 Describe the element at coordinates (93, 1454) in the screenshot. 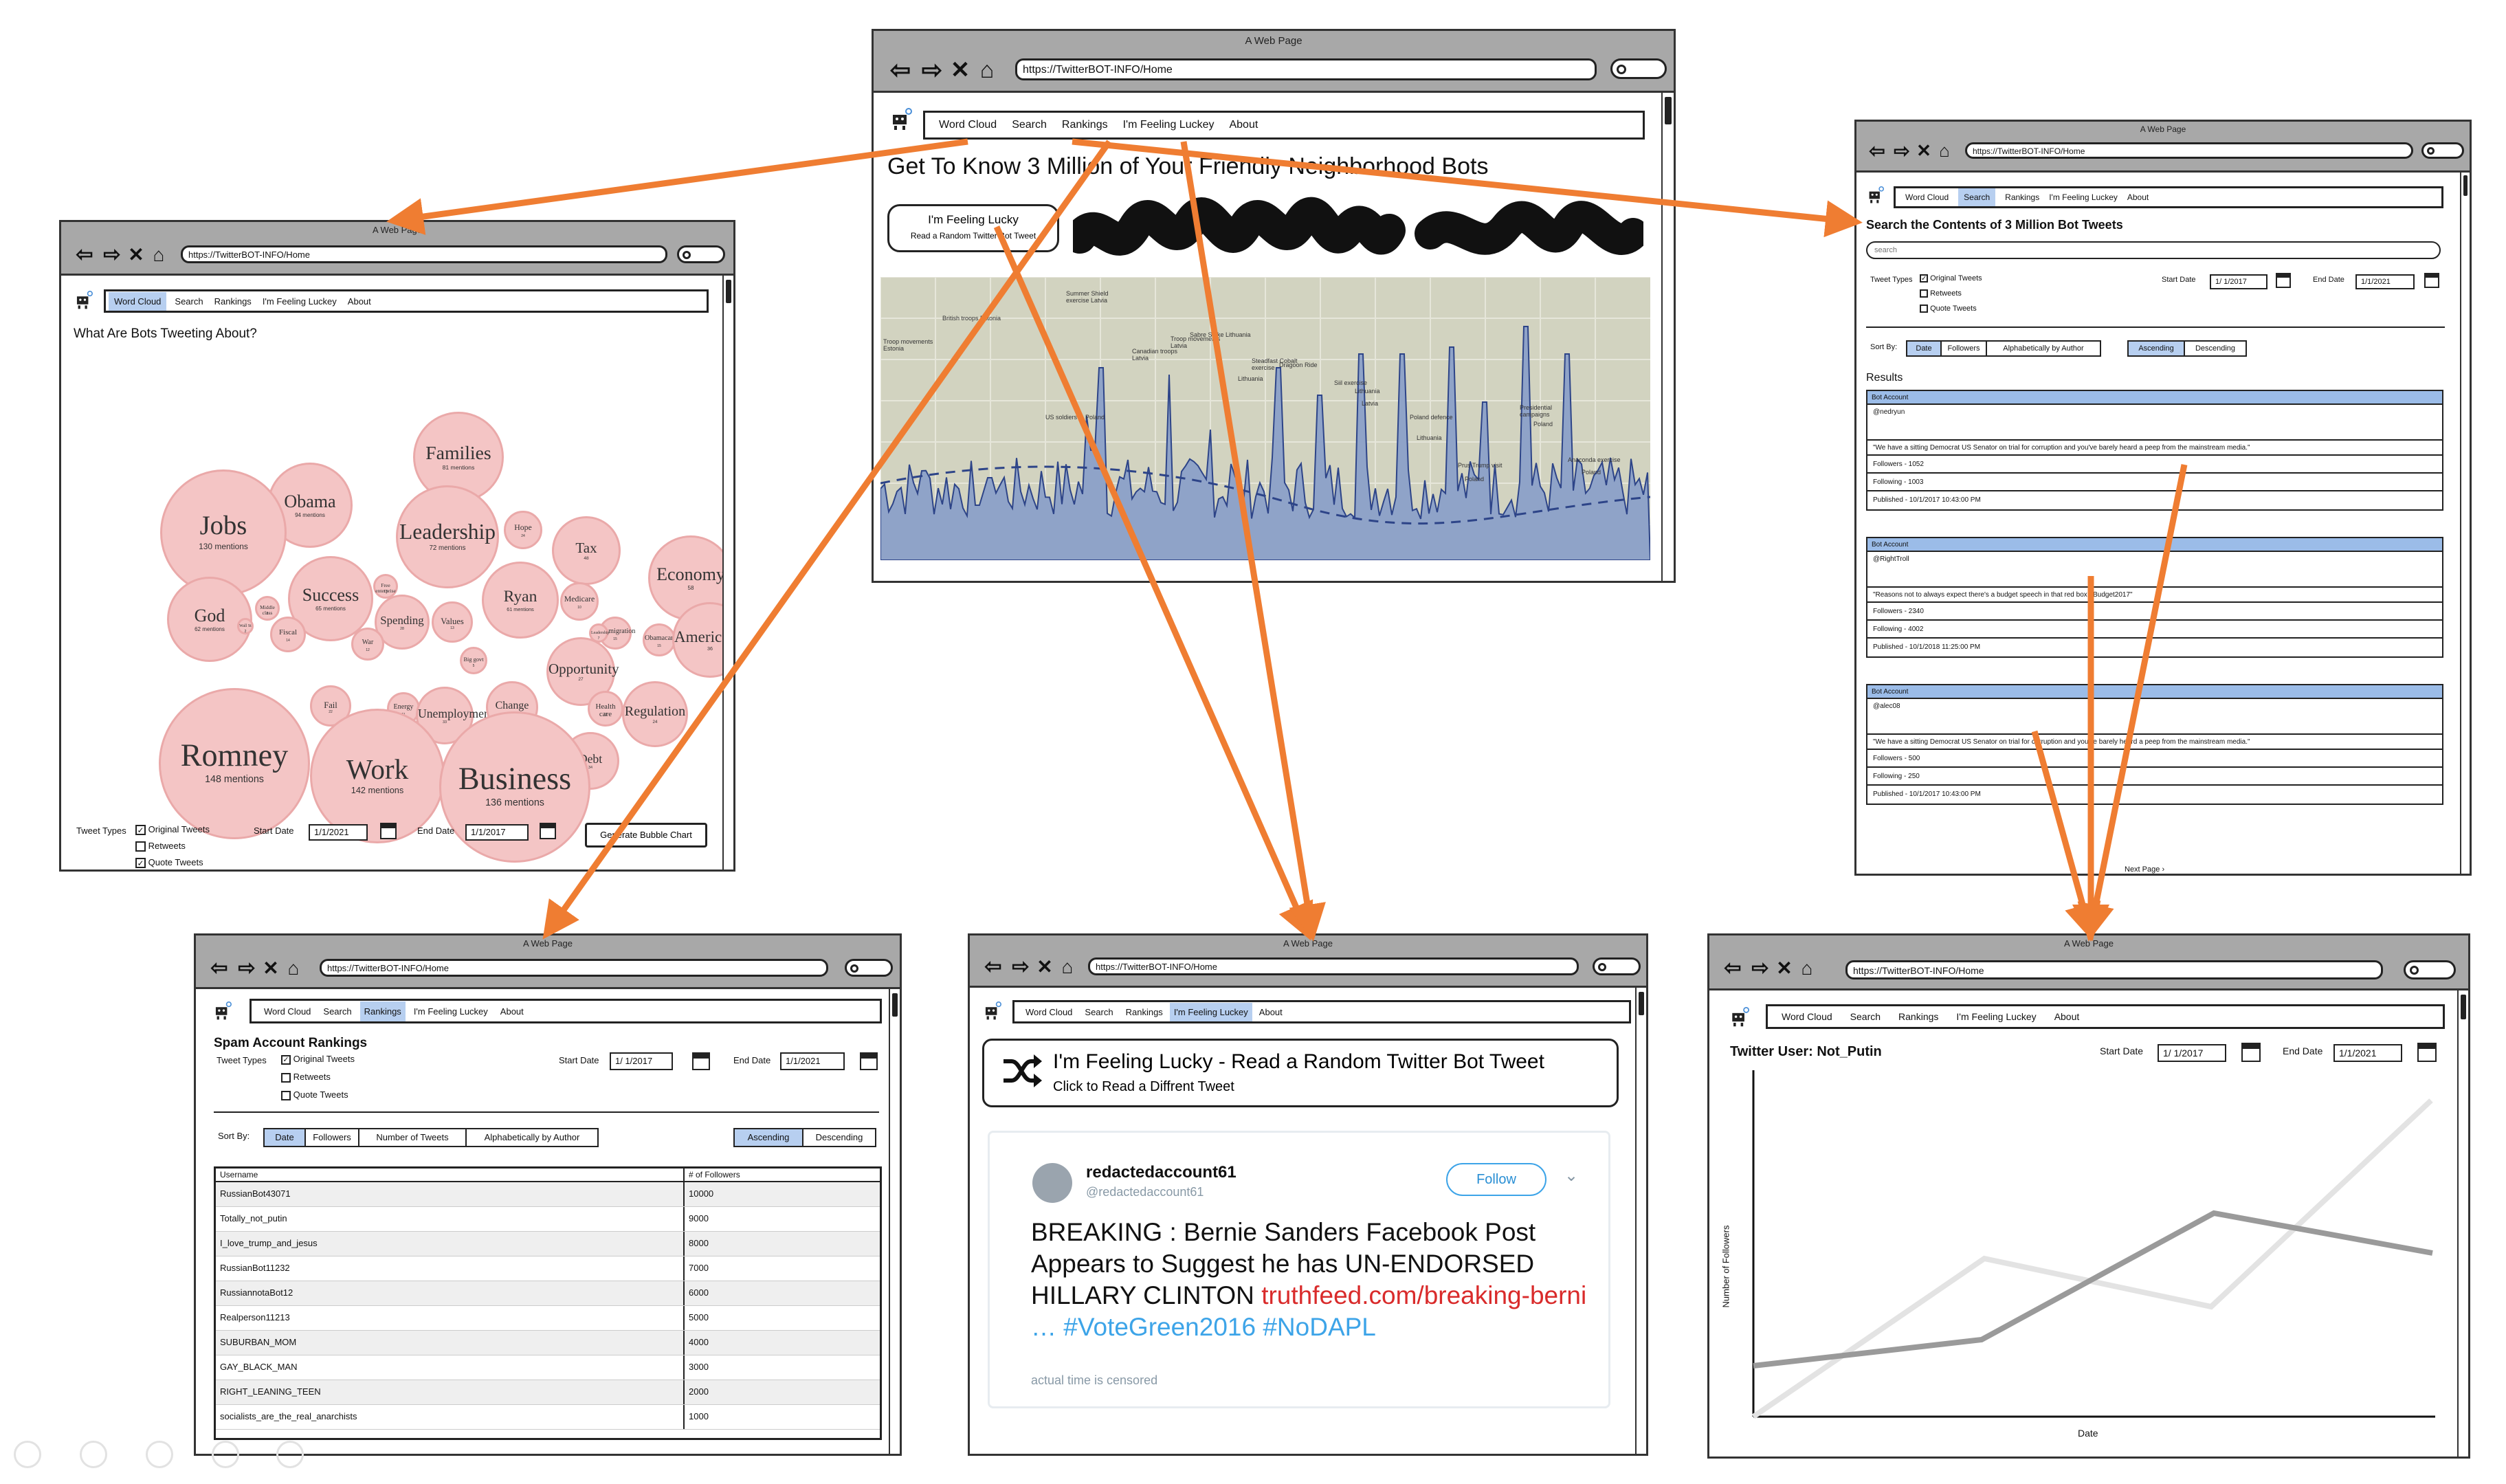

I see `copy-tool-icon` at that location.